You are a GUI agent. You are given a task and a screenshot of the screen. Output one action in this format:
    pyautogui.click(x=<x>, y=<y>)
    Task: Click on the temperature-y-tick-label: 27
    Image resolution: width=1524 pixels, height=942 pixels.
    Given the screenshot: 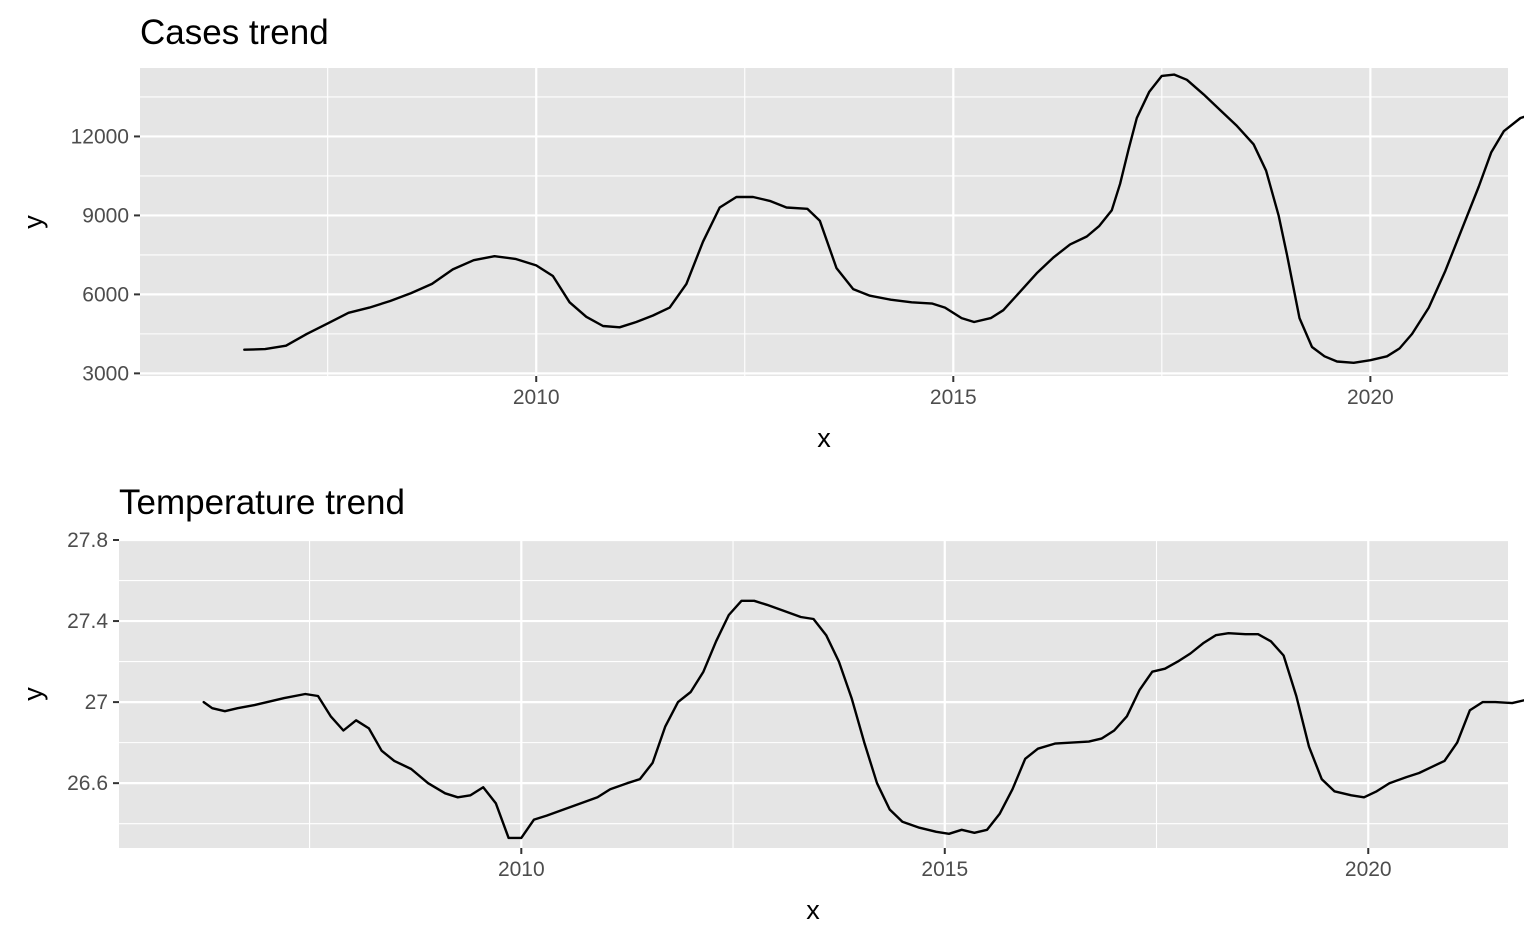 What is the action you would take?
    pyautogui.click(x=96, y=702)
    